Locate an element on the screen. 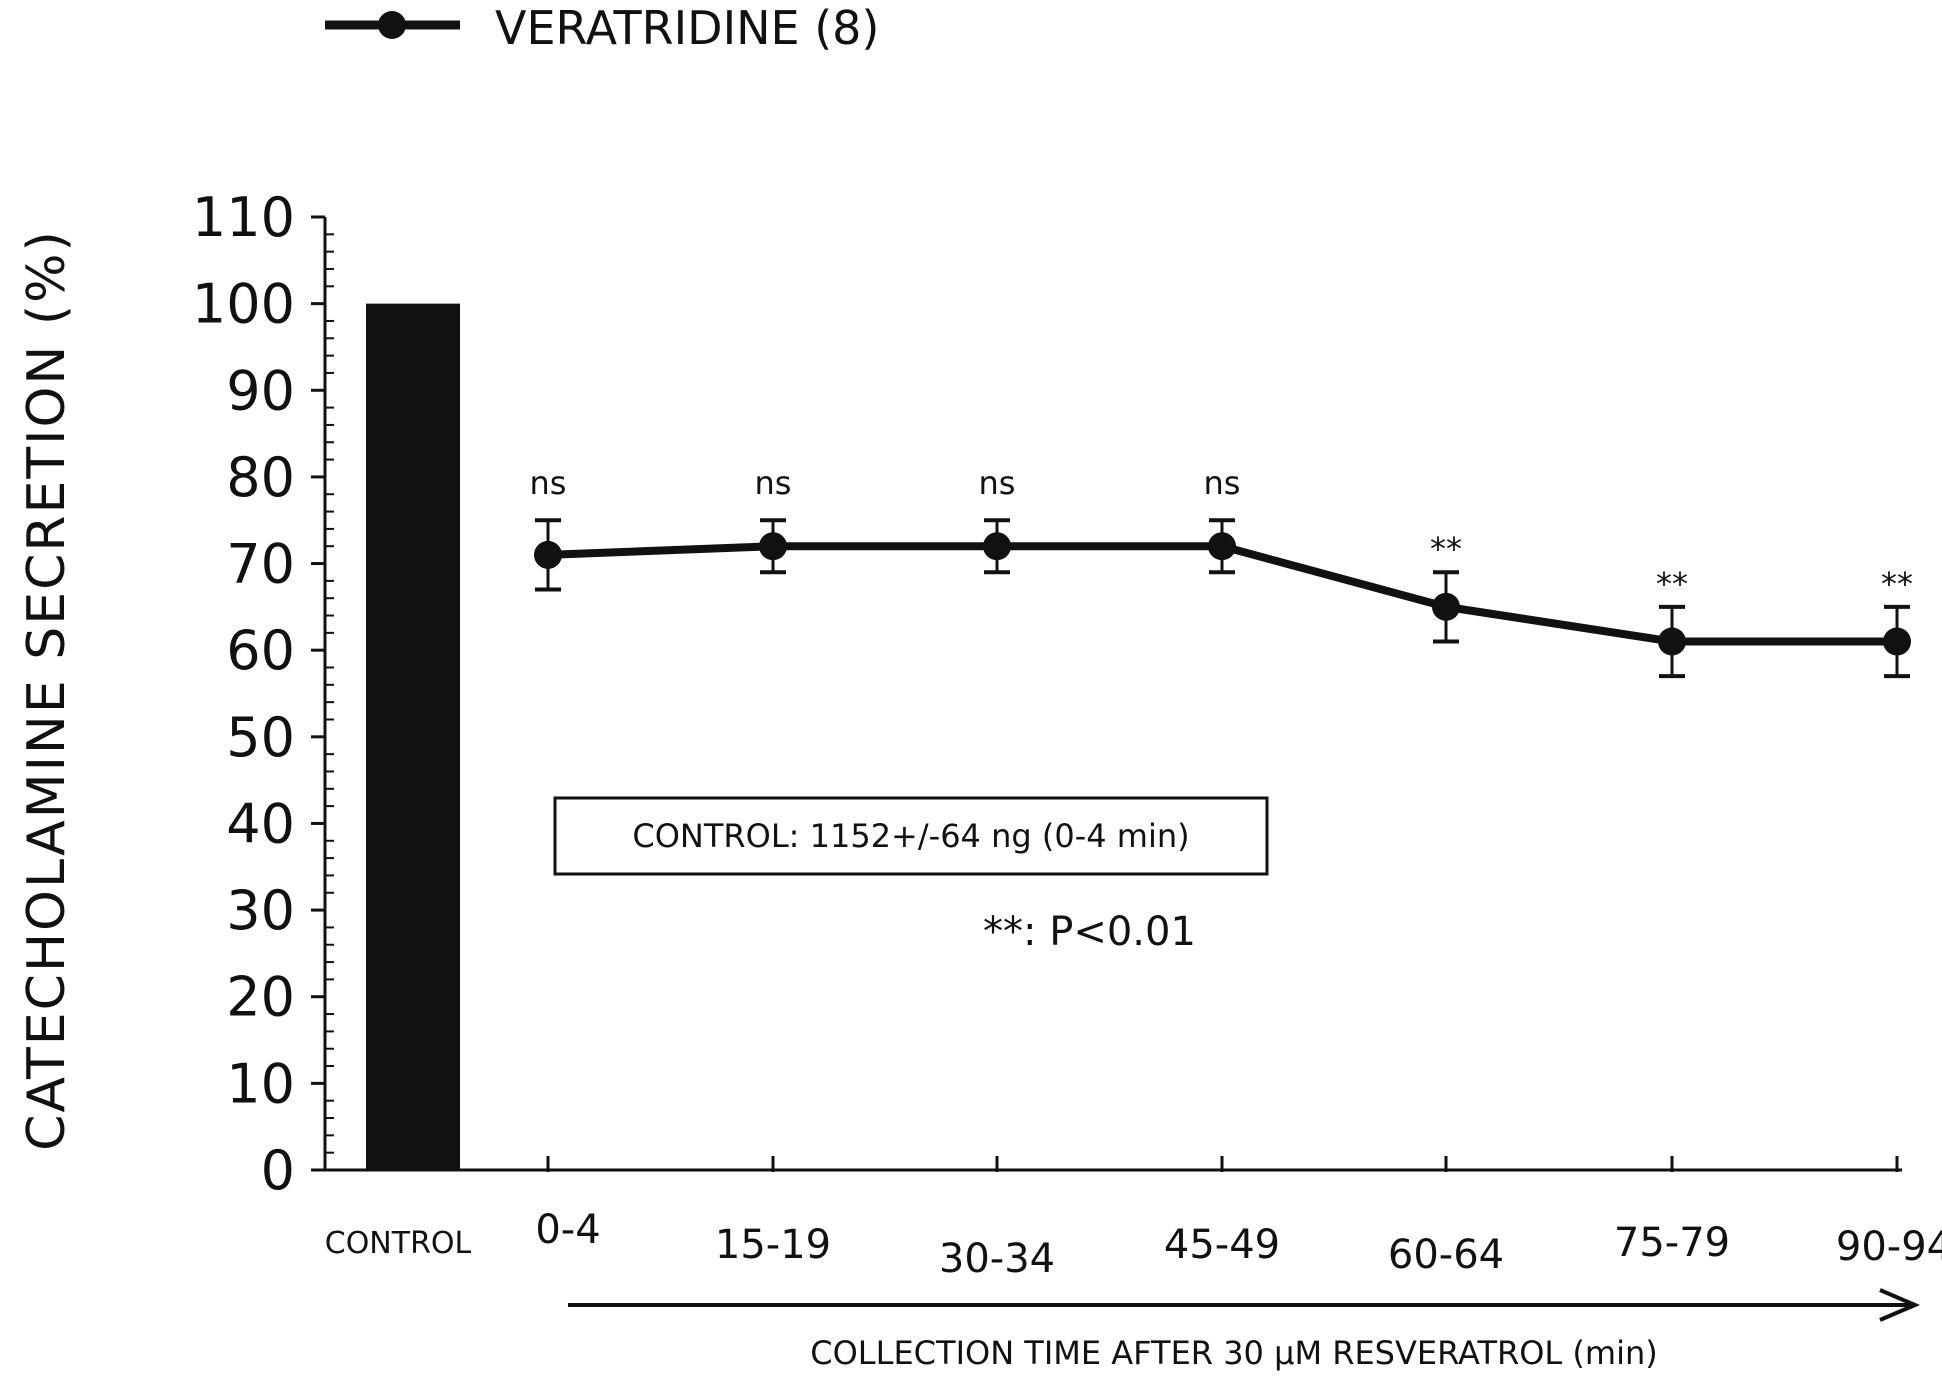  p-value-note: **: P<0.01 is located at coordinates (1089, 932).